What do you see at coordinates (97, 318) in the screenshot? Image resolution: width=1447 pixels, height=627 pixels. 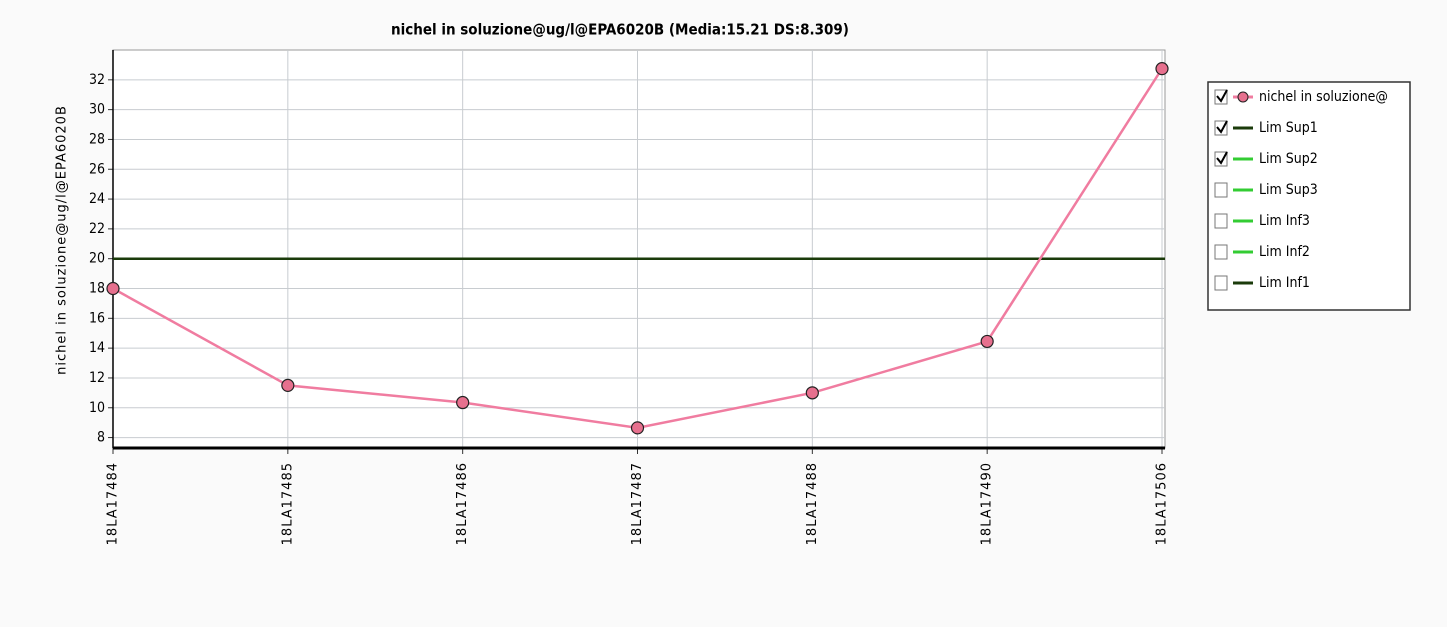 I see `y-tick-label: 16` at bounding box center [97, 318].